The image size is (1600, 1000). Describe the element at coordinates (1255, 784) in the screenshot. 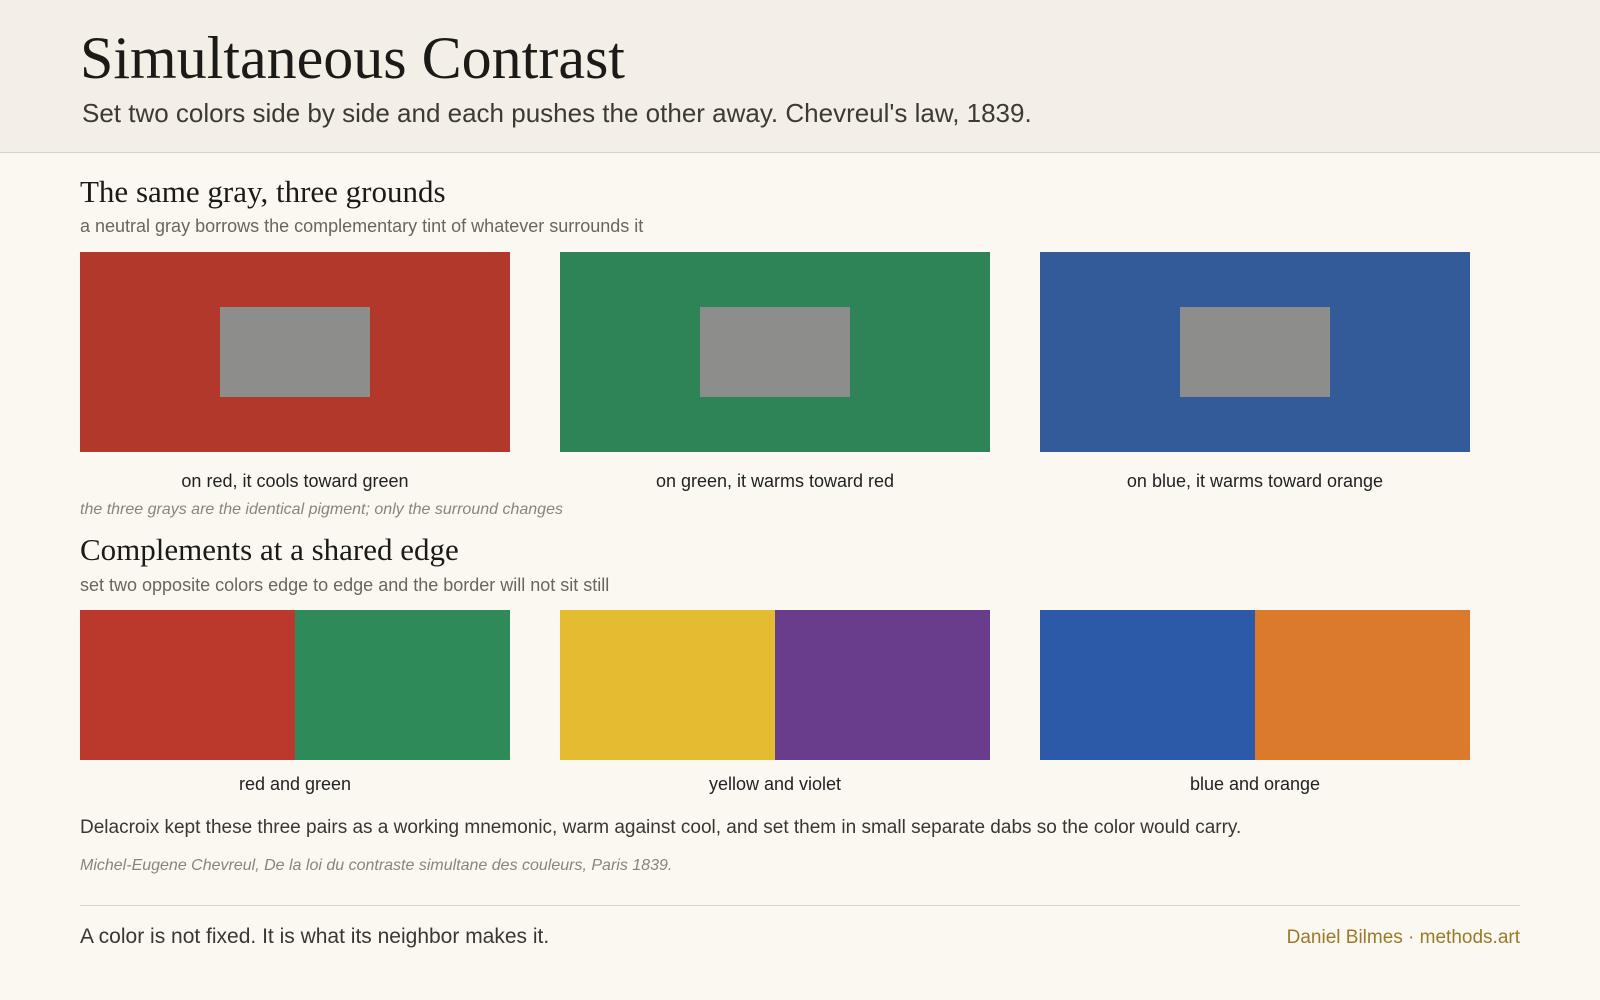

I see `caption: blue and orange` at that location.